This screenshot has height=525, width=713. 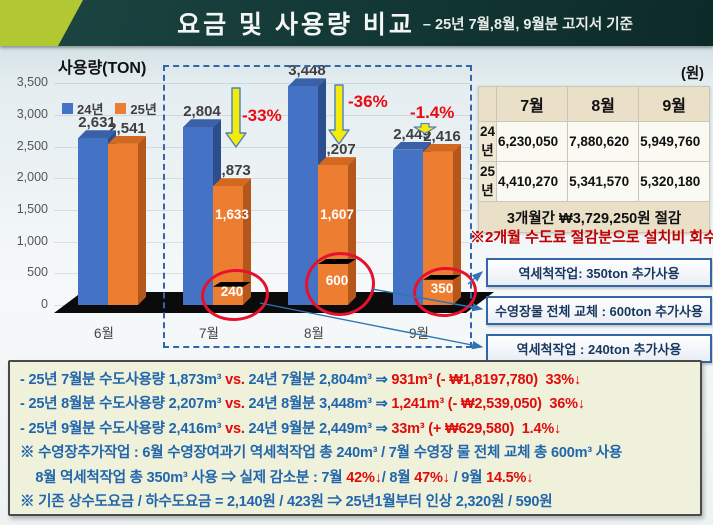 I want to click on table-row: 25년 4,410,270 5,341,570 5,320,180, so click(x=594, y=181).